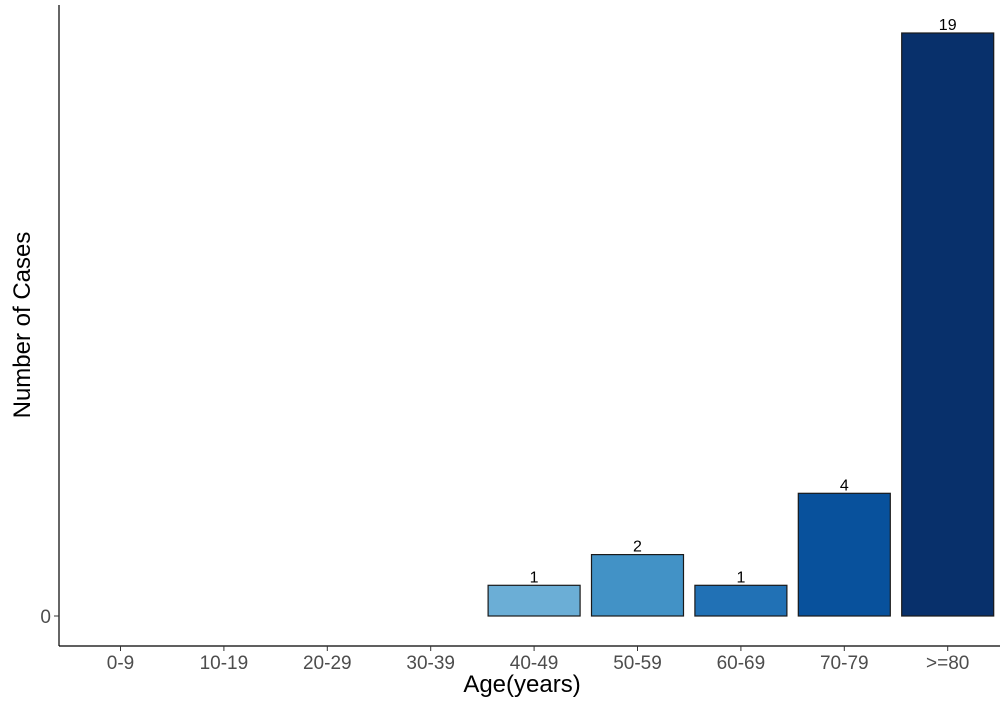 This screenshot has height=704, width=1000. I want to click on y-ticks-layer: 0, so click(49, 617).